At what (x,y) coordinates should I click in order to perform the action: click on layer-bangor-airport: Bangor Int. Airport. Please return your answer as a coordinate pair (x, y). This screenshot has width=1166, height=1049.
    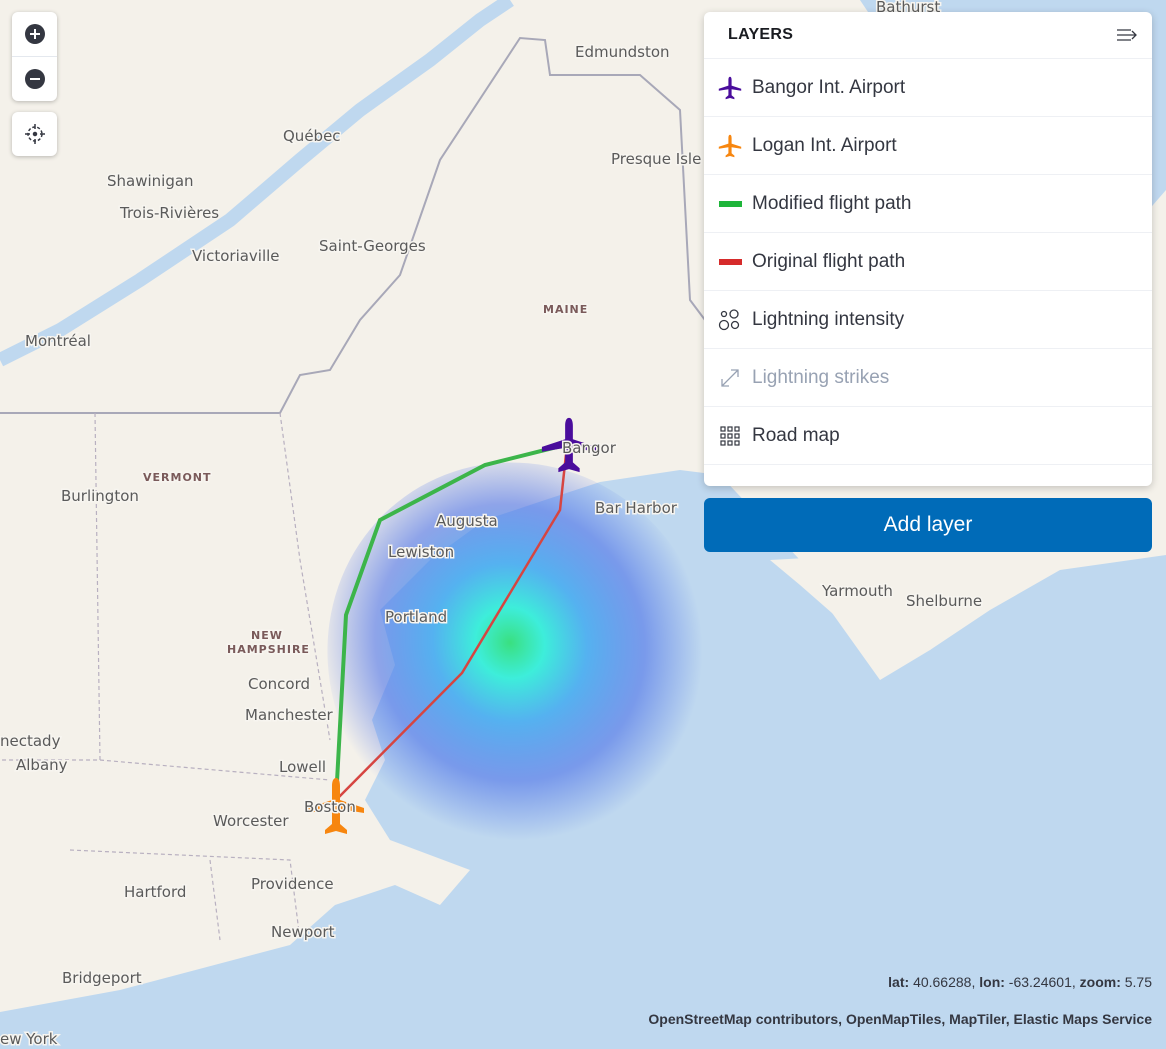
    Looking at the image, I should click on (928, 88).